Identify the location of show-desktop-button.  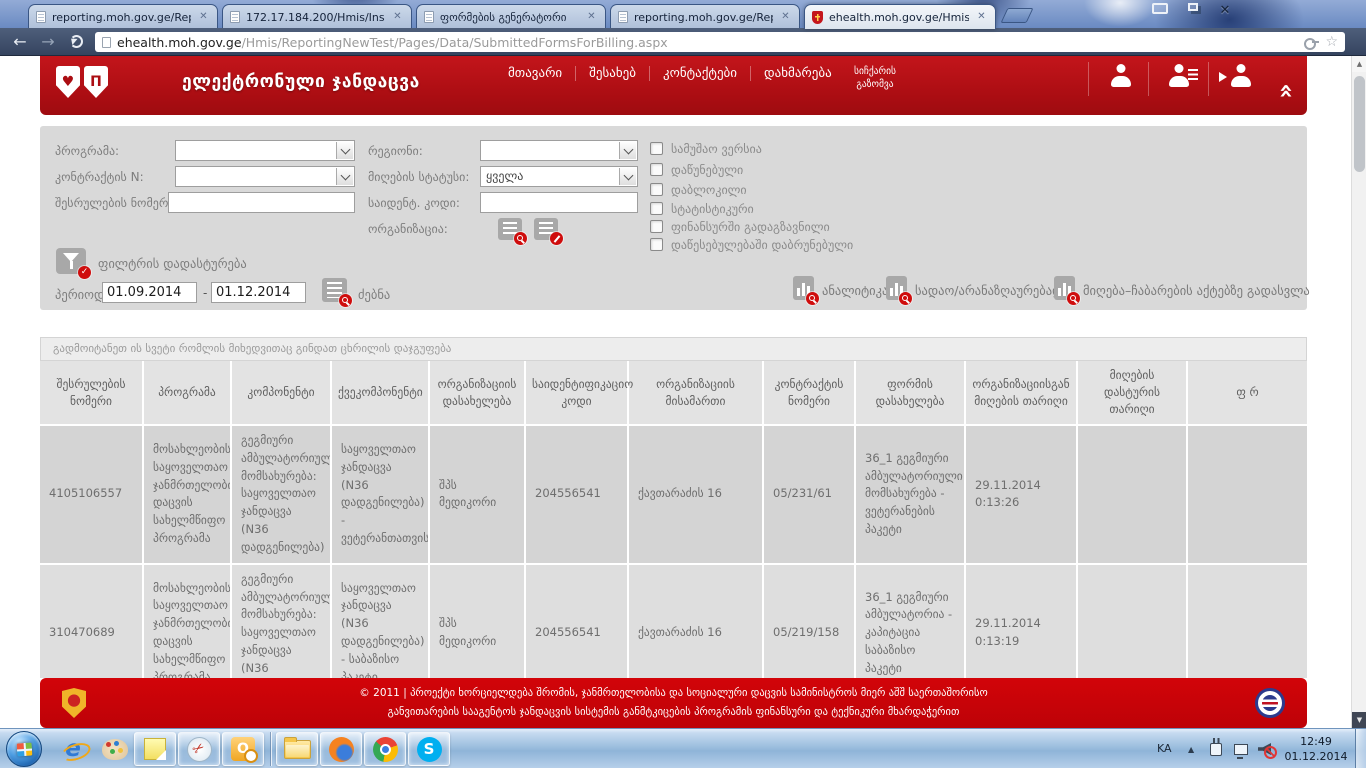
(1360, 748).